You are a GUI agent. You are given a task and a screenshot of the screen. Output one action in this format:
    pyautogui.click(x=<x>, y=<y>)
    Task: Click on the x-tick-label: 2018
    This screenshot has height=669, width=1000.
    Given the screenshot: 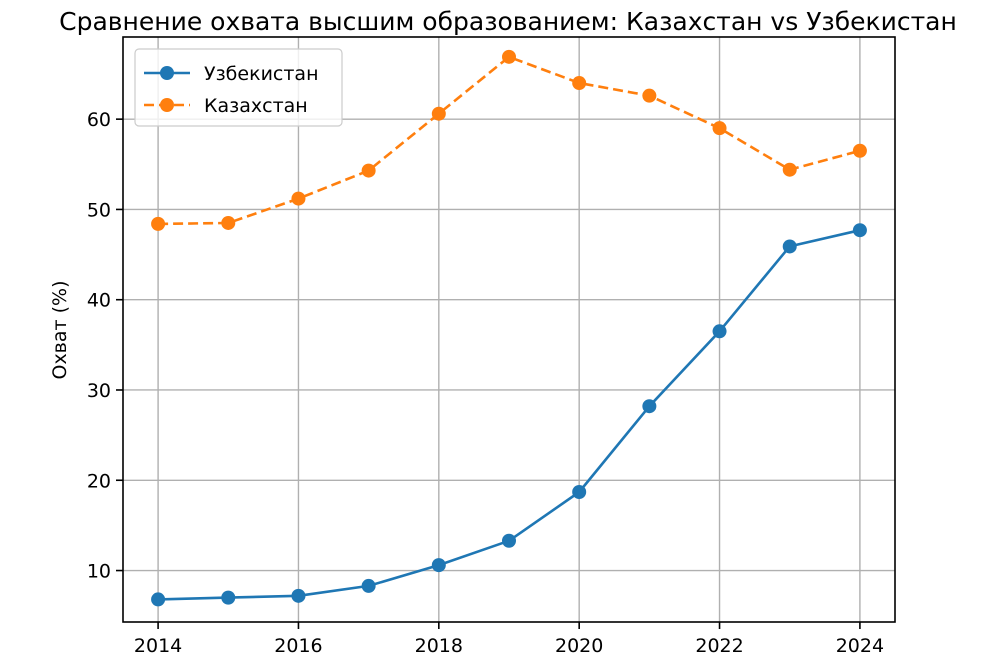 What is the action you would take?
    pyautogui.click(x=439, y=646)
    